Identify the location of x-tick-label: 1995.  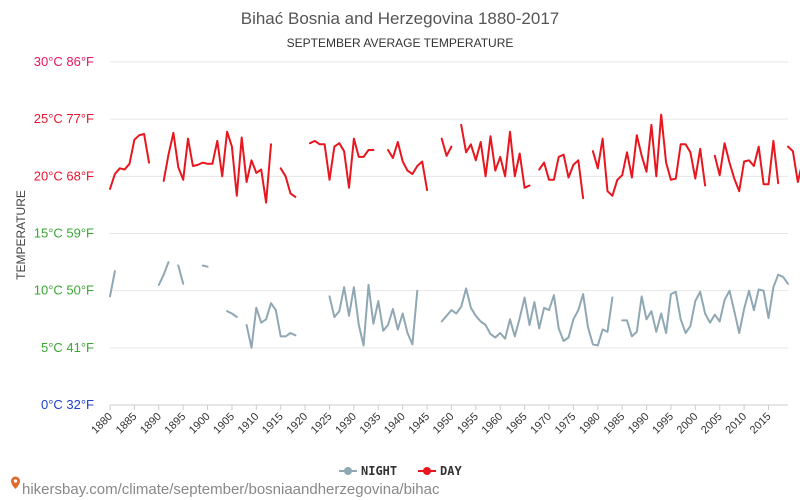
(663, 424).